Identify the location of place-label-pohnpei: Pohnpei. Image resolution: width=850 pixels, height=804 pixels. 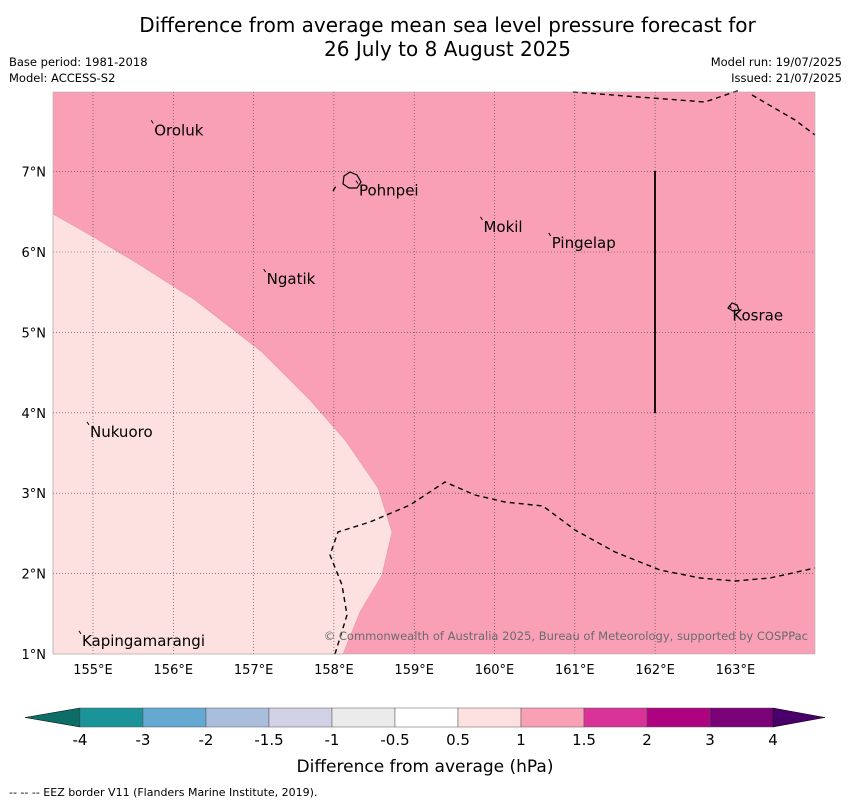
(389, 191).